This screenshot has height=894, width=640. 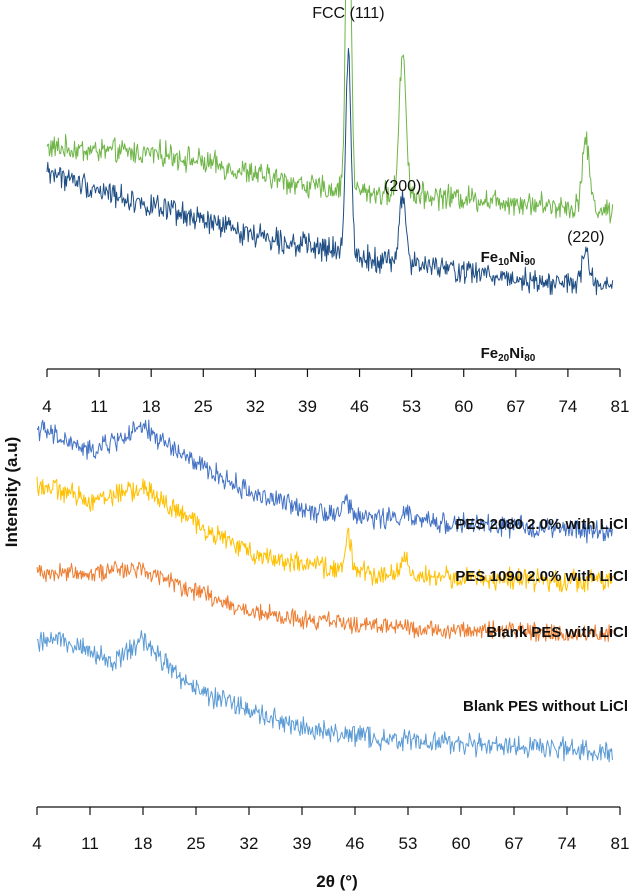 I want to click on series-label: Fe20Ni80, so click(x=508, y=354).